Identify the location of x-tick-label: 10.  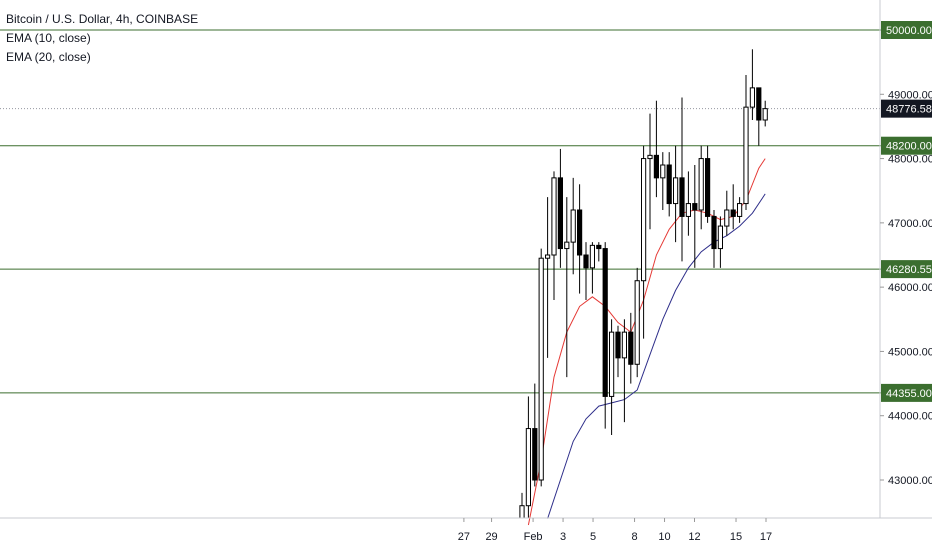
(664, 537).